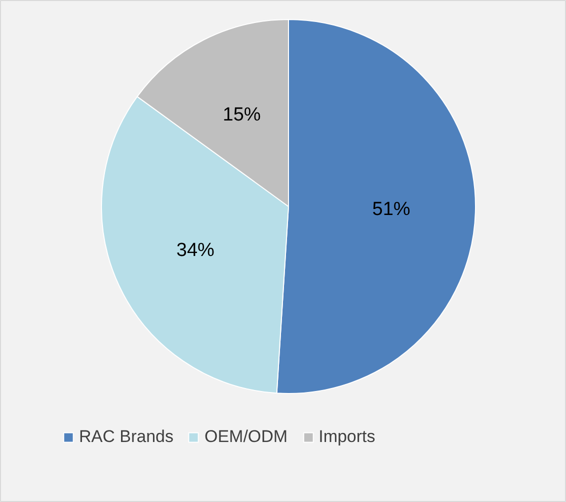 Image resolution: width=566 pixels, height=502 pixels. Describe the element at coordinates (126, 437) in the screenshot. I see `legend-label: RAC Brands` at that location.